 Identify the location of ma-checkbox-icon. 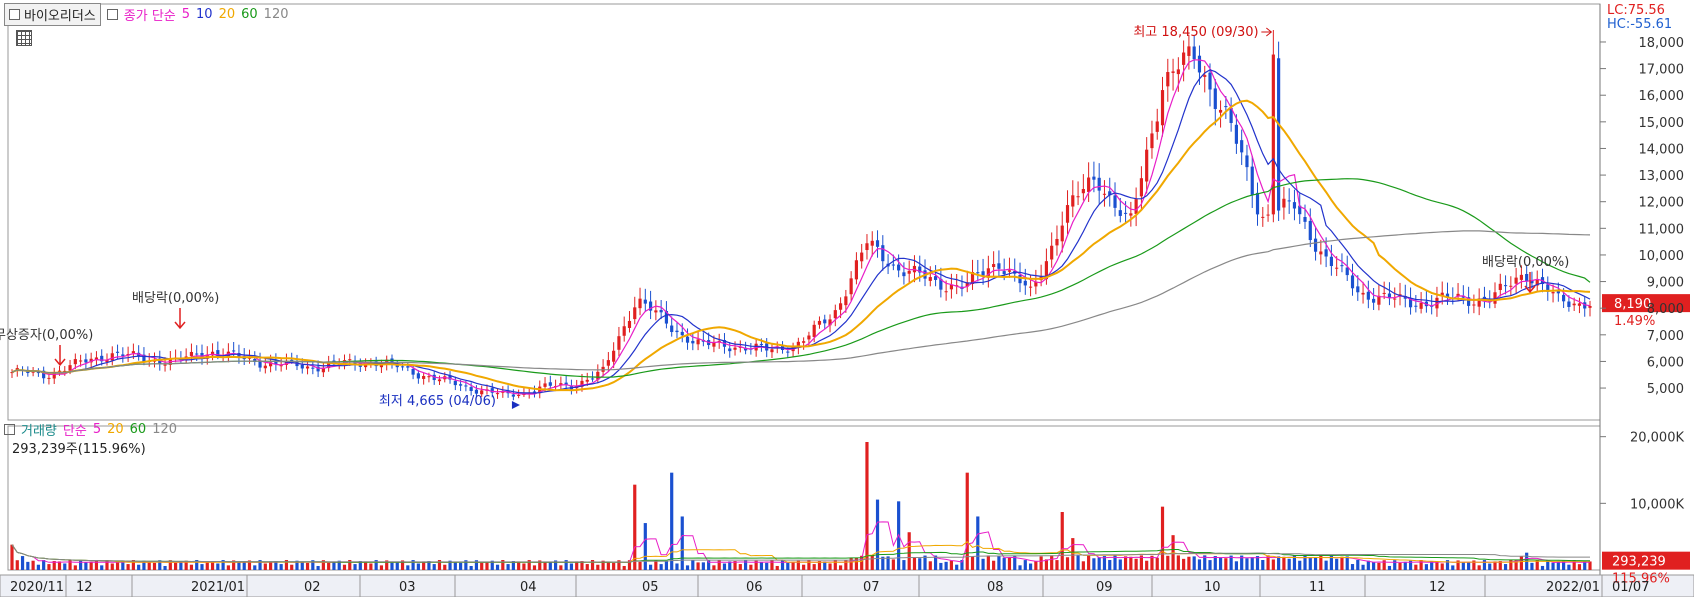
(112, 14).